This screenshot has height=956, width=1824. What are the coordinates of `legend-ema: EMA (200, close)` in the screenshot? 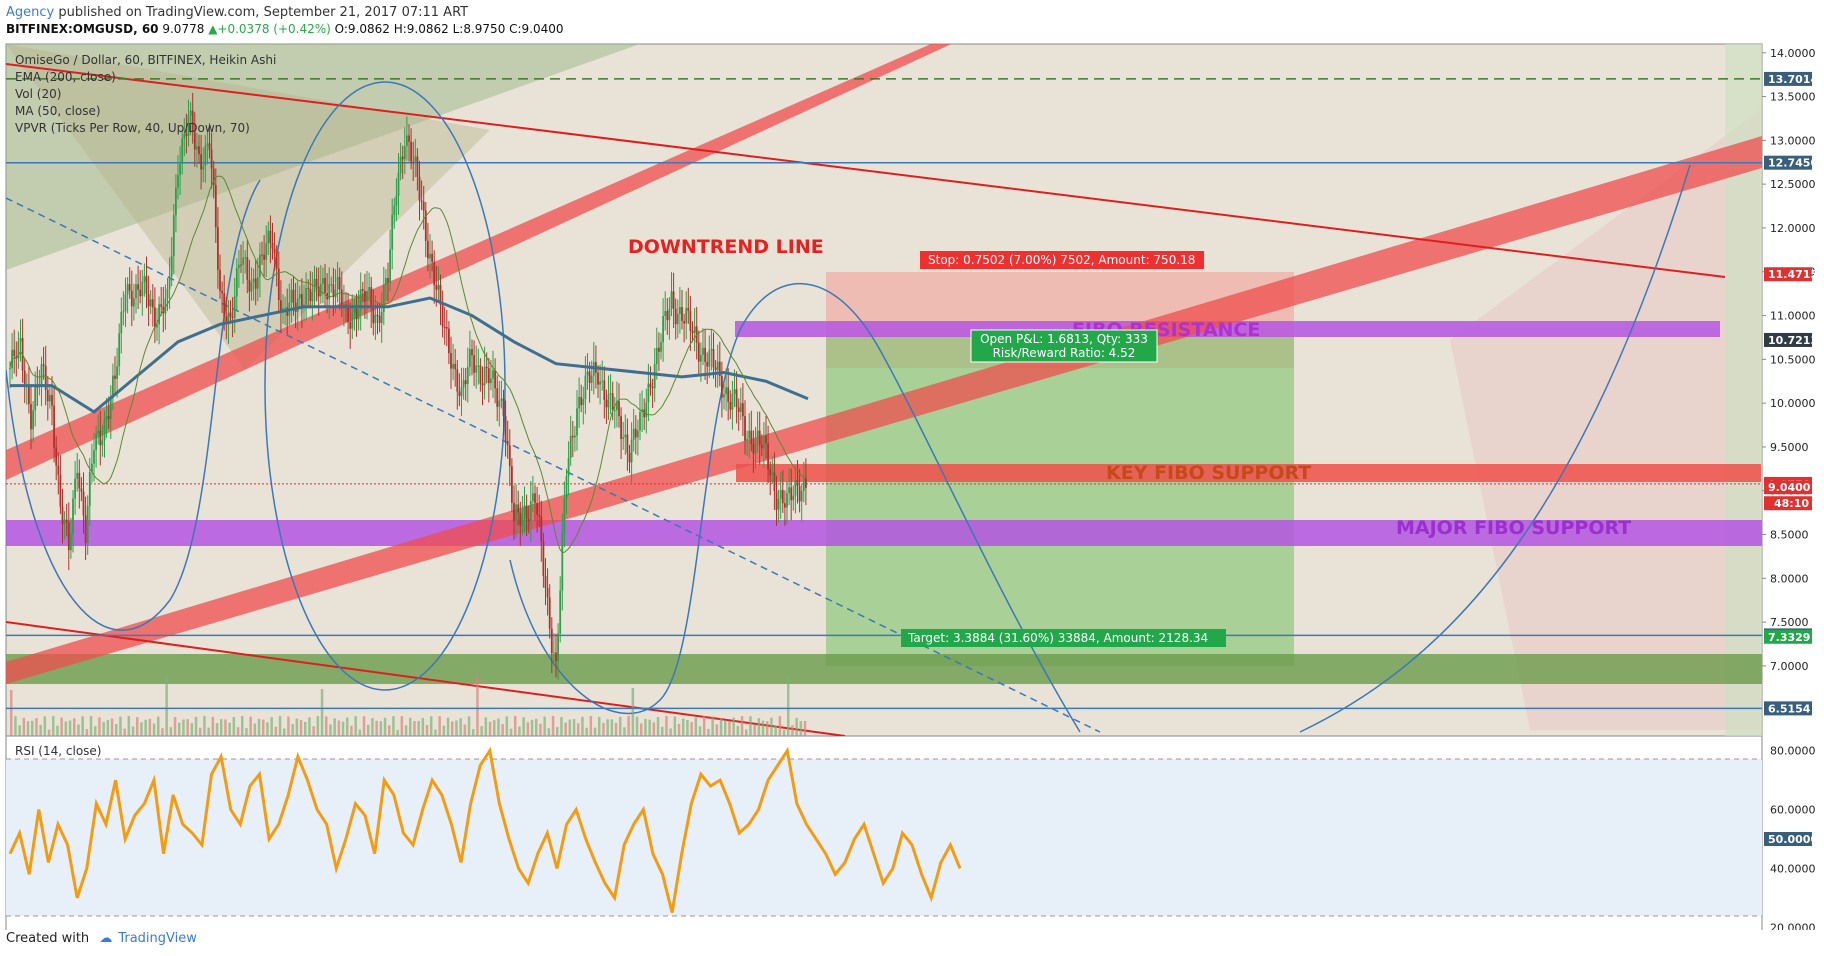 It's located at (65, 77).